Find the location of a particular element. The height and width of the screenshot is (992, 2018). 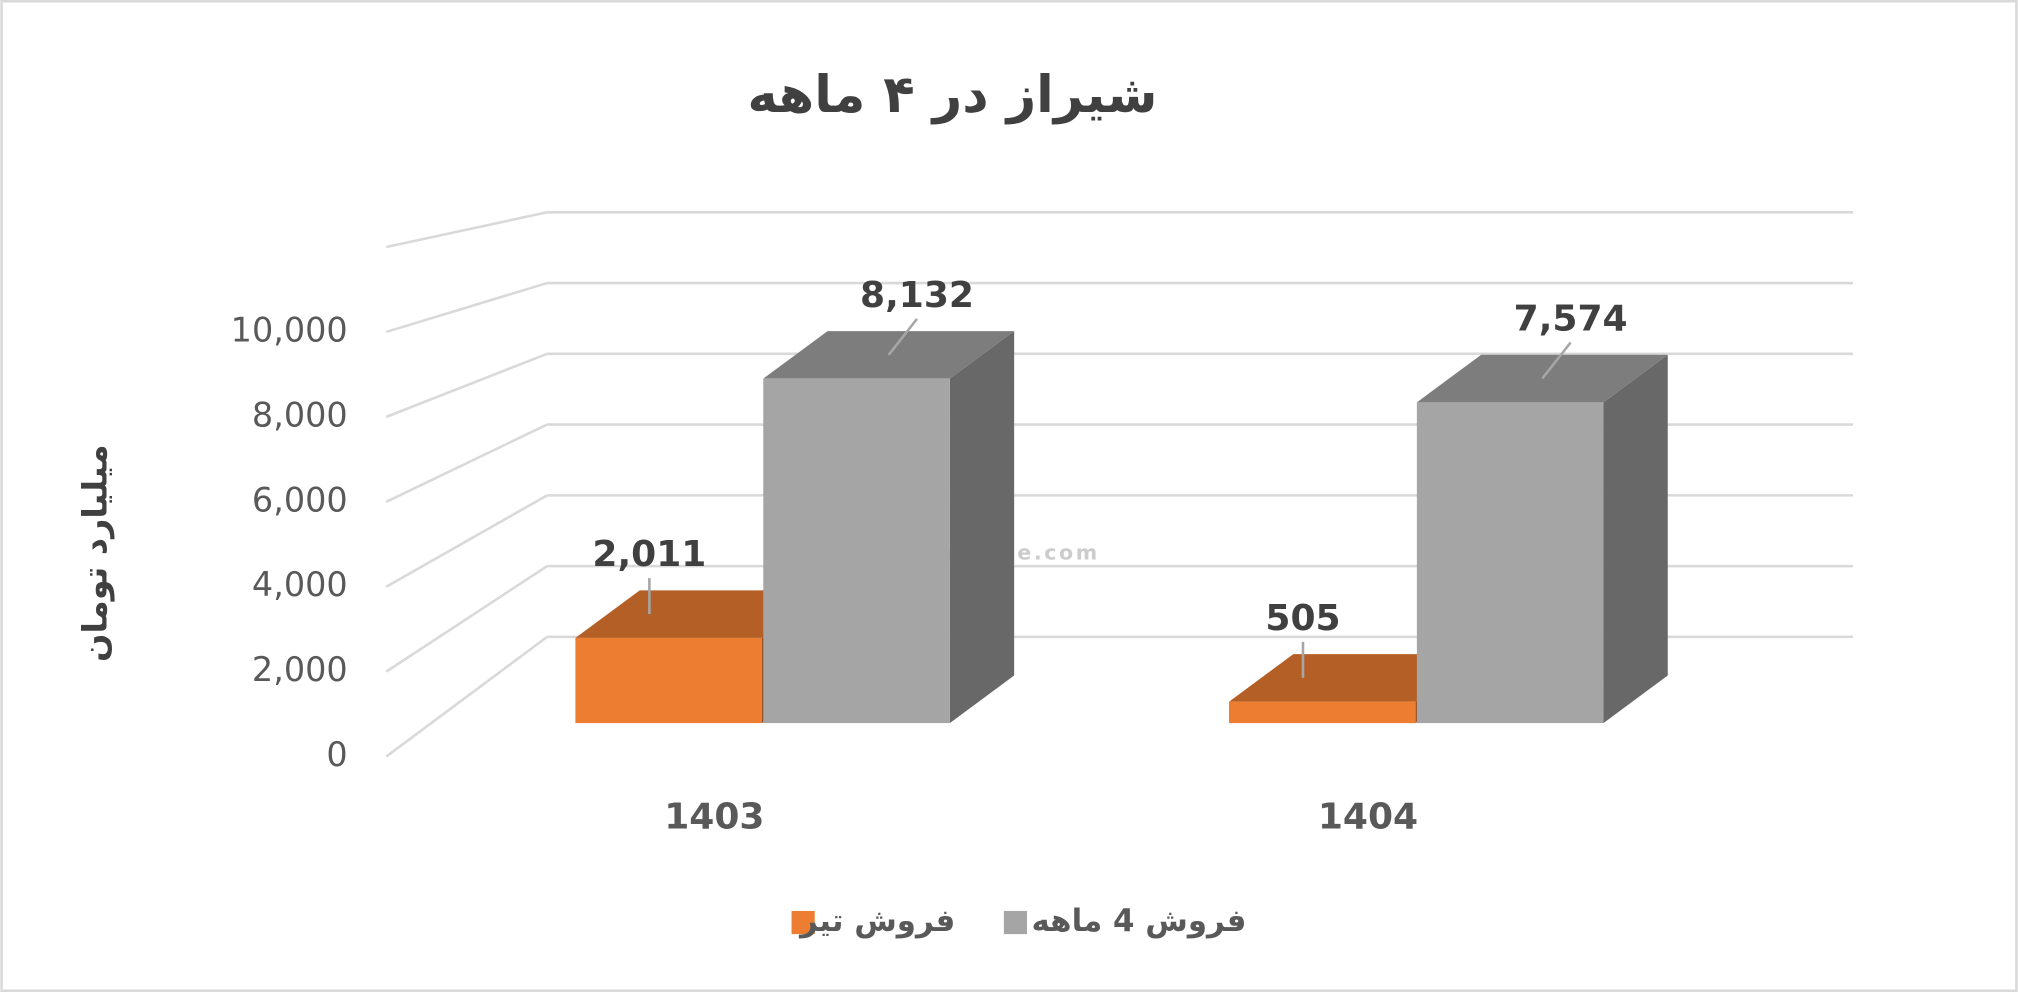

bar-top is located at coordinates (1542, 378).